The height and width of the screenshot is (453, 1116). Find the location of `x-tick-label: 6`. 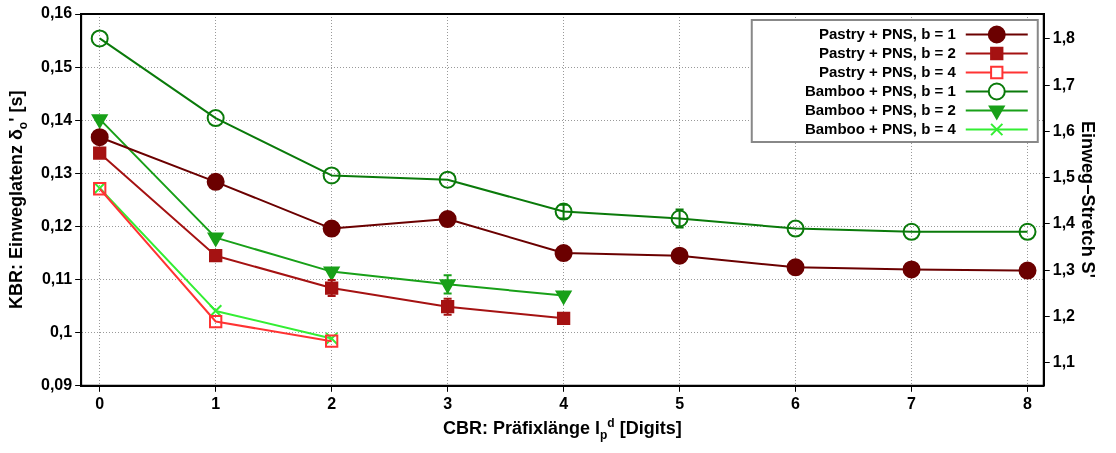

x-tick-label: 6 is located at coordinates (796, 403).